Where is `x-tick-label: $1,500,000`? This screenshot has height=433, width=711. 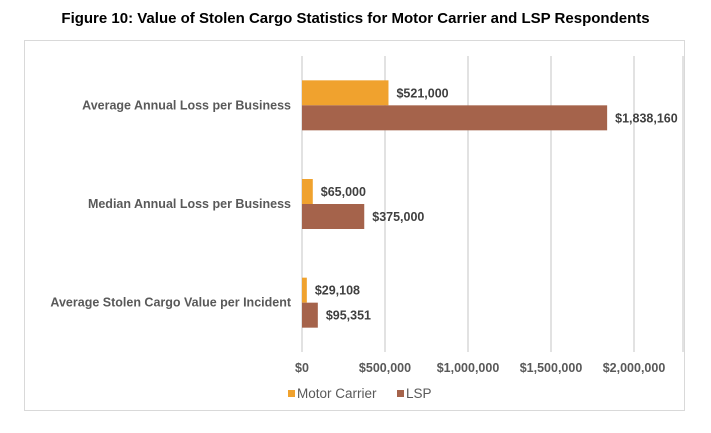 x-tick-label: $1,500,000 is located at coordinates (551, 368).